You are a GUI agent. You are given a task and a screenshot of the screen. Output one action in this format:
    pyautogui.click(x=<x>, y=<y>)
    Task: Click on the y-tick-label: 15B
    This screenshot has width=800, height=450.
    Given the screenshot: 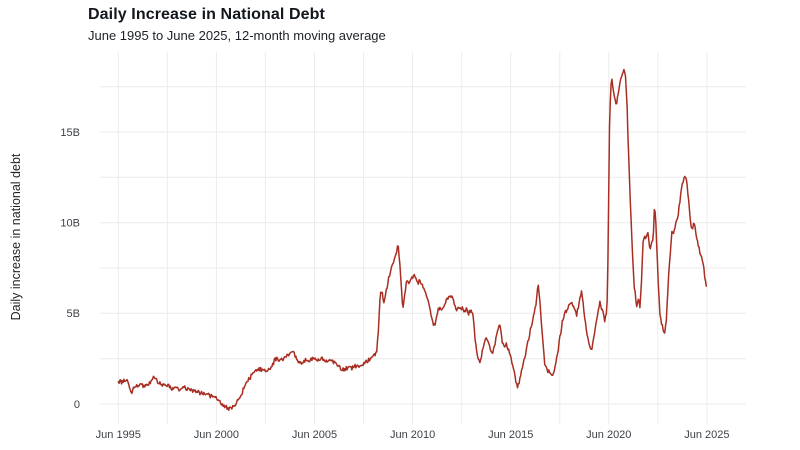 What is the action you would take?
    pyautogui.click(x=70, y=133)
    